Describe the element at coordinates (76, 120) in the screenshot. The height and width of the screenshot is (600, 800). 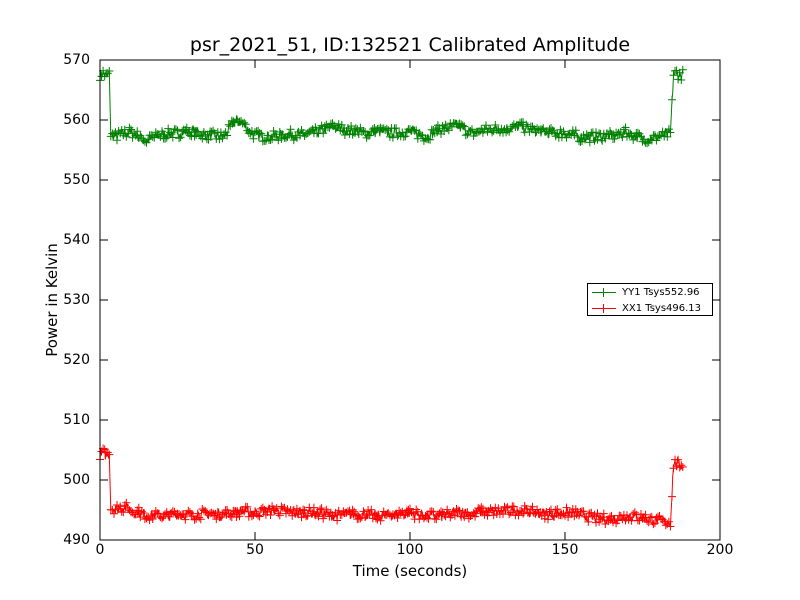
I see `y-tick-label: 560` at that location.